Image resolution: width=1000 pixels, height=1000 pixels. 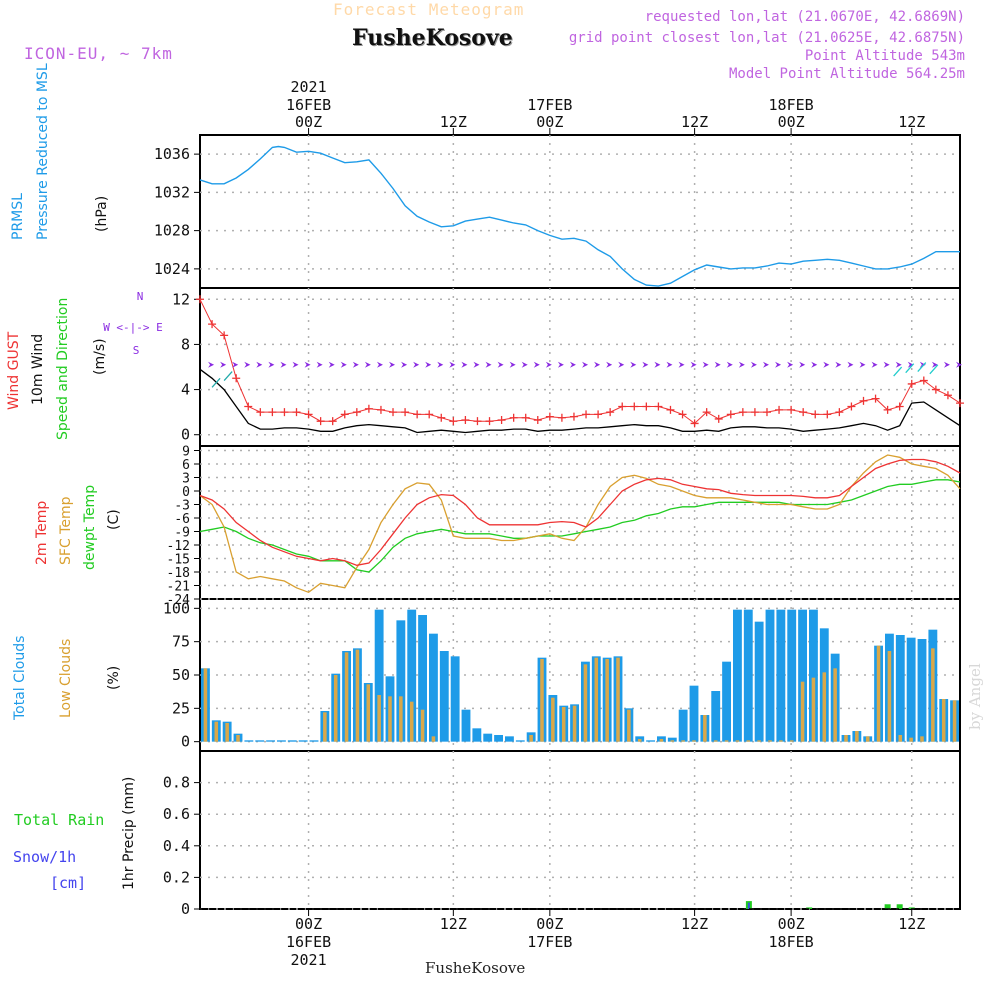 What do you see at coordinates (182, 519) in the screenshot?
I see `y-tick-label: -6` at bounding box center [182, 519].